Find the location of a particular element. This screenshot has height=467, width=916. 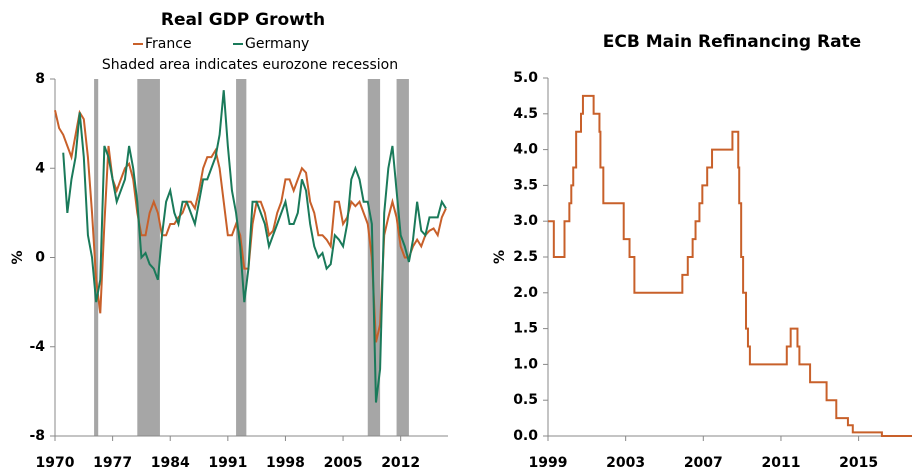

y-tick-label: 2.0 is located at coordinates (525, 293).